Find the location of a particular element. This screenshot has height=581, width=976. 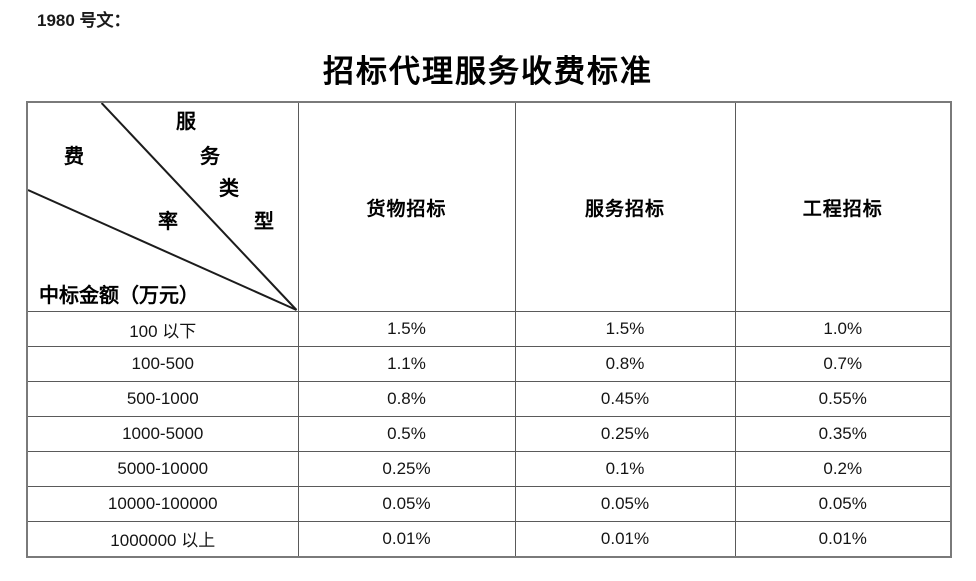

corner-service-char-2: 务 is located at coordinates (210, 157).